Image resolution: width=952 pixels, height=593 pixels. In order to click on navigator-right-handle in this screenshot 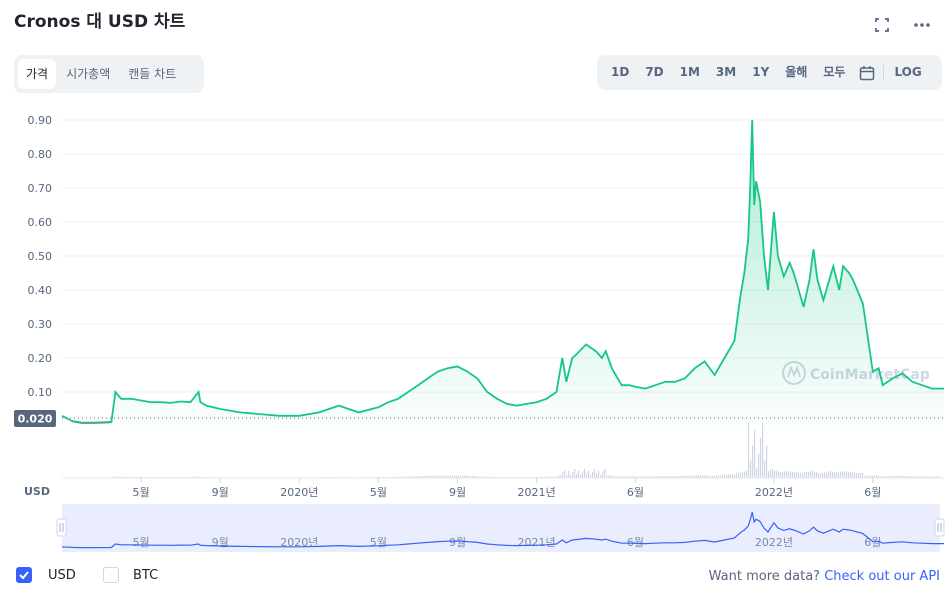, I will do `click(939, 527)`.